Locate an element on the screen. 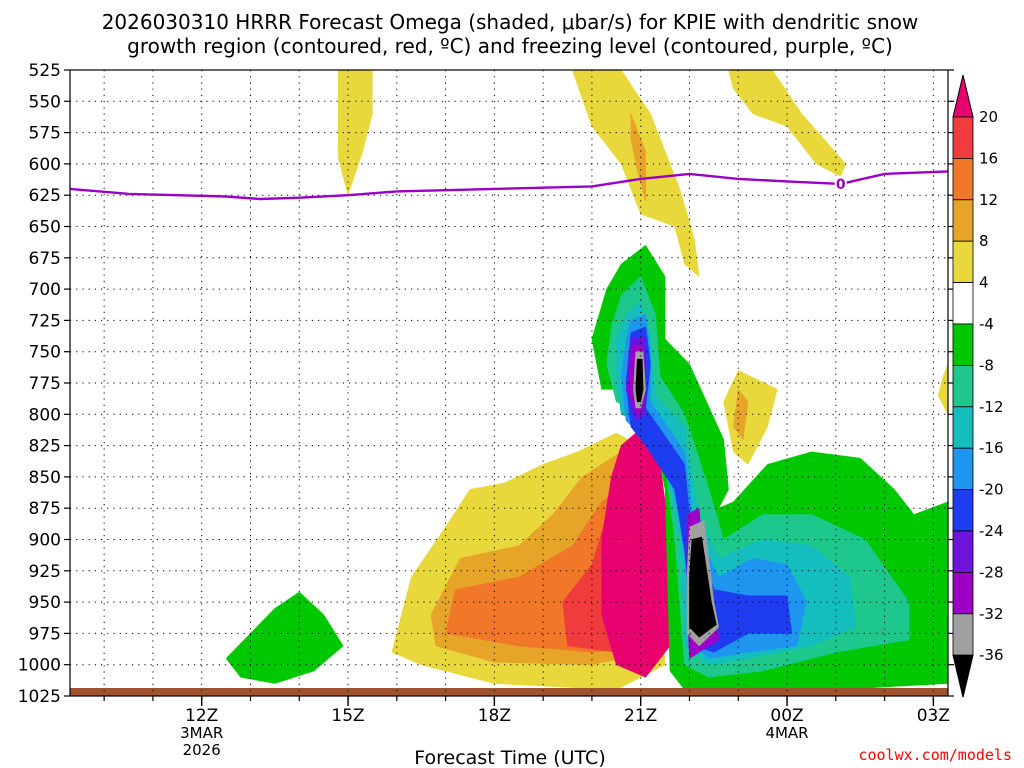 Image resolution: width=1024 pixels, height=768 pixels. freezing-label-bg is located at coordinates (840, 183).